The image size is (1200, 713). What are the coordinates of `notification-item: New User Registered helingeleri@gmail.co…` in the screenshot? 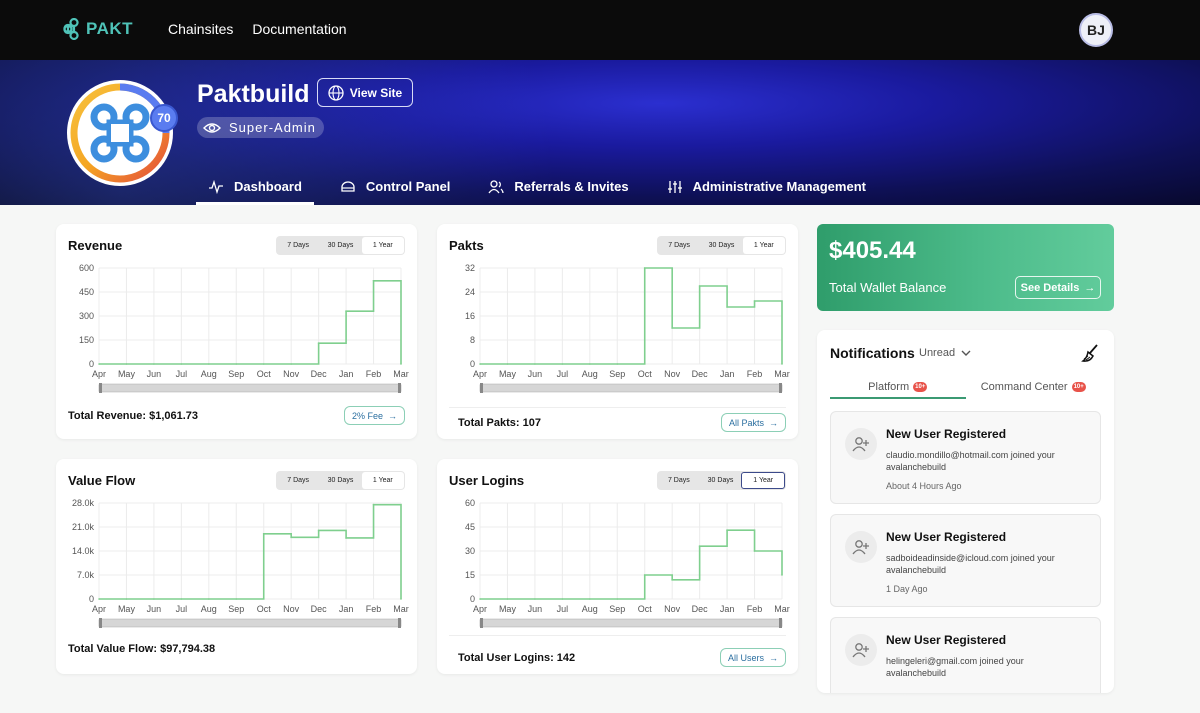 It's located at (965, 655).